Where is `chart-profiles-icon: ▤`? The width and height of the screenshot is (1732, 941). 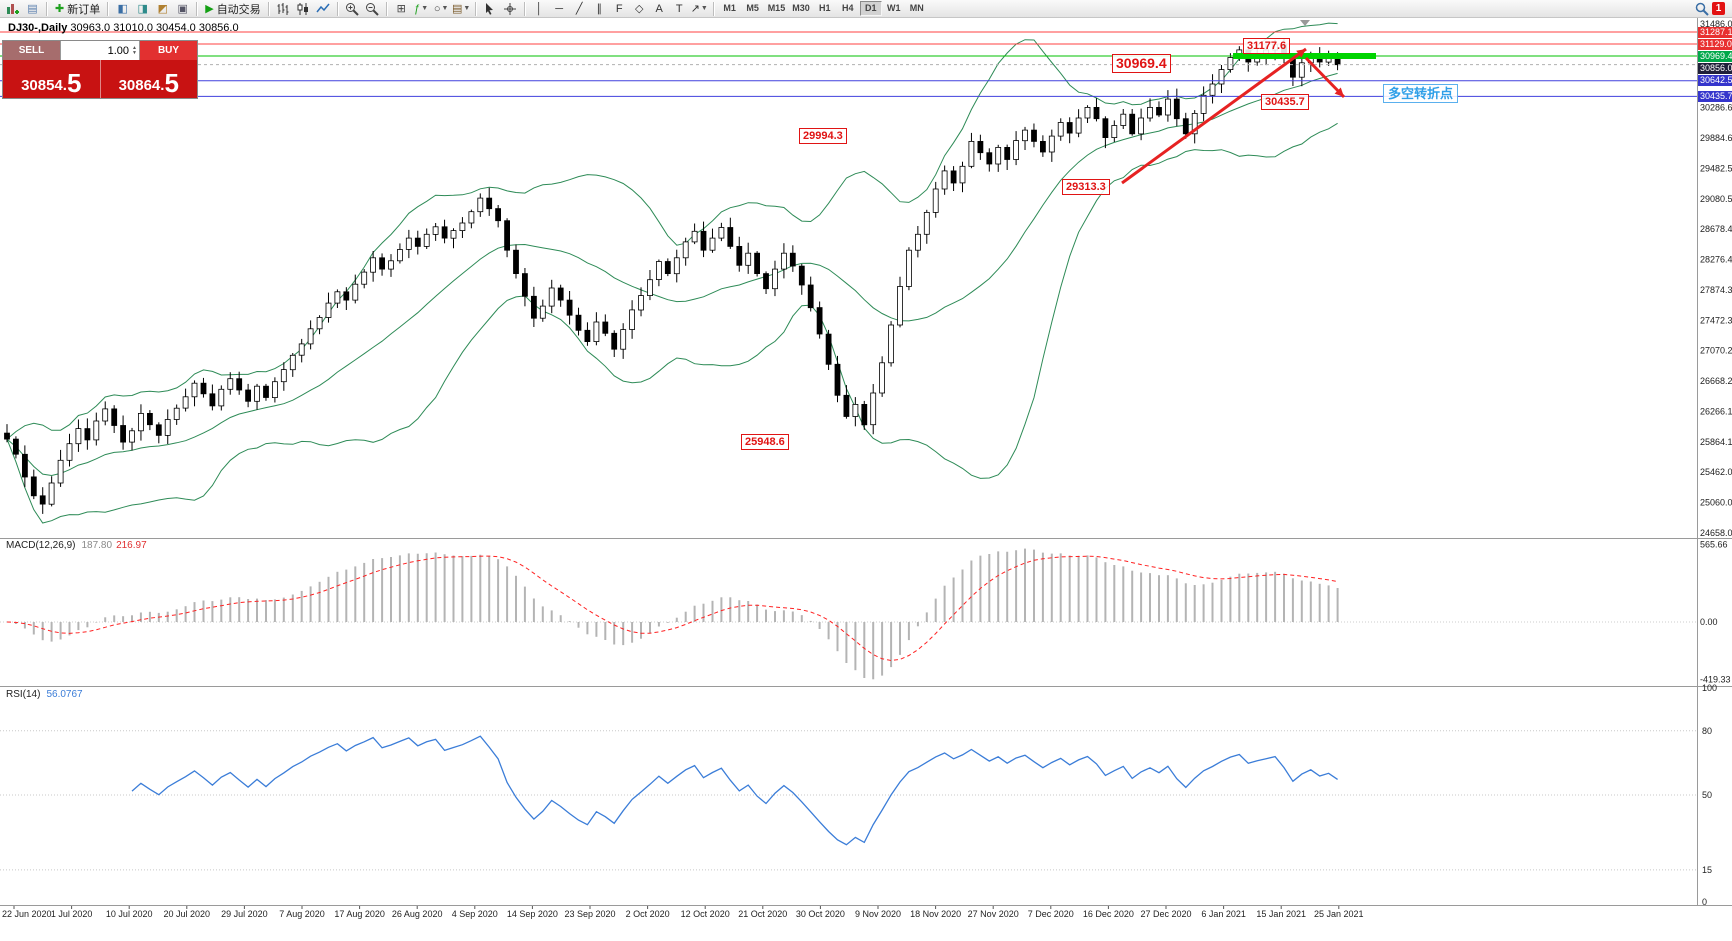 chart-profiles-icon: ▤ is located at coordinates (32, 9).